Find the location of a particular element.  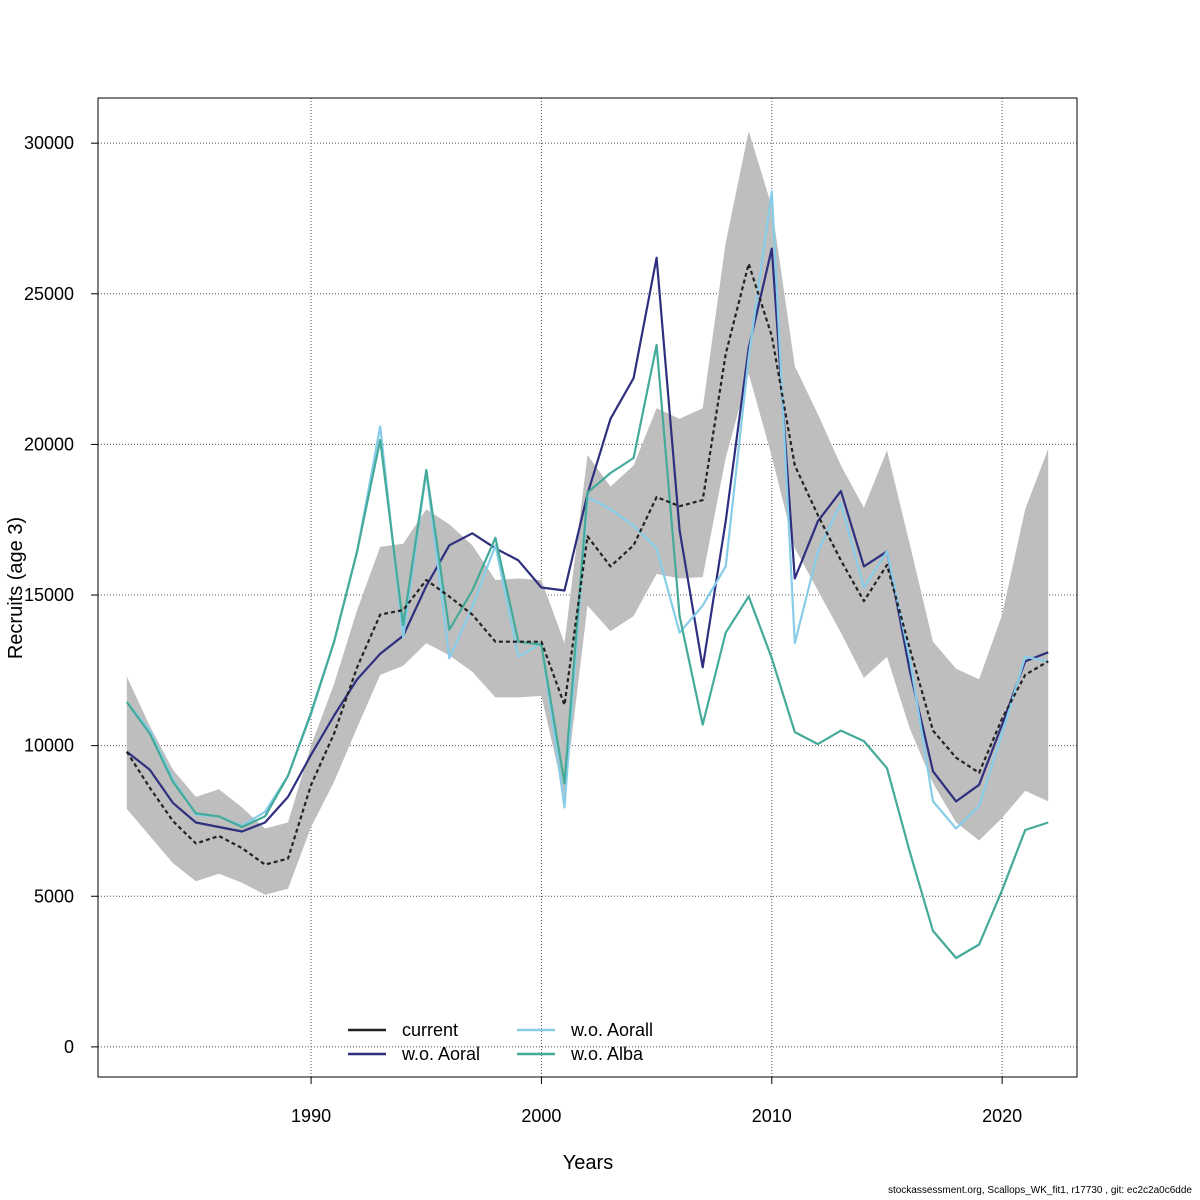

y-tick-label: 5000 is located at coordinates (54, 896).